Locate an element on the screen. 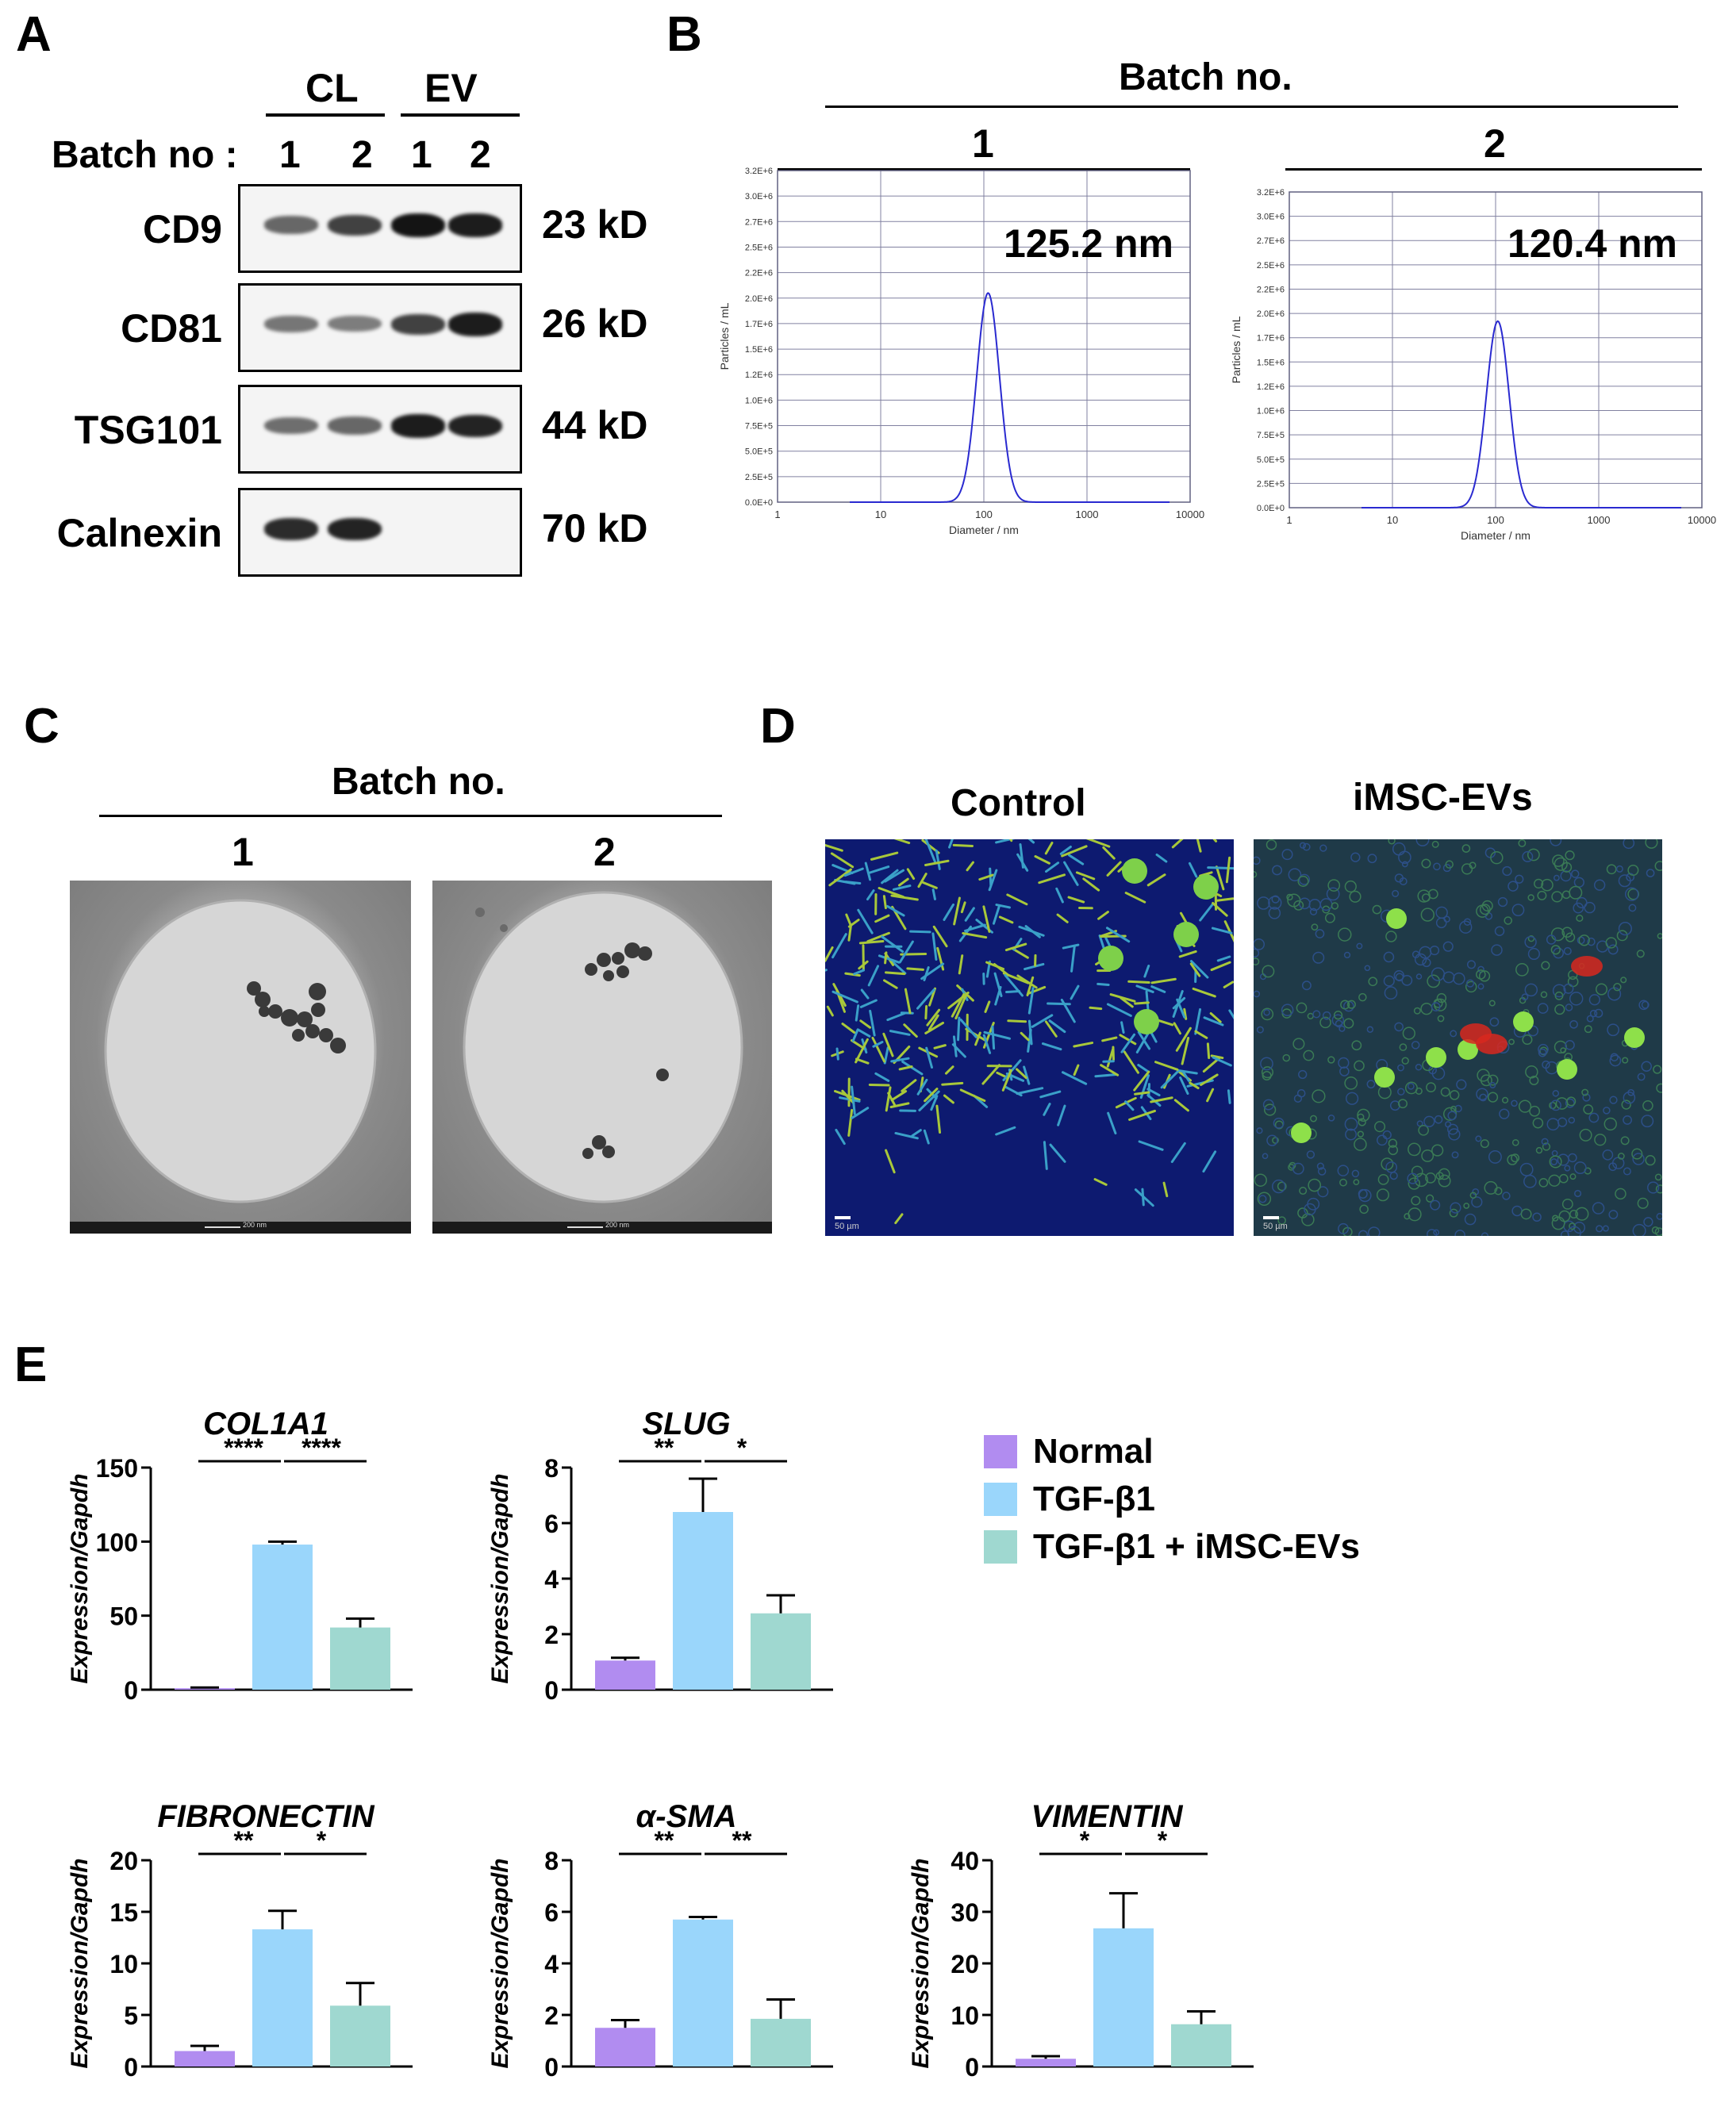  nta-ytick-label: 0.0E+0 is located at coordinates (759, 503).